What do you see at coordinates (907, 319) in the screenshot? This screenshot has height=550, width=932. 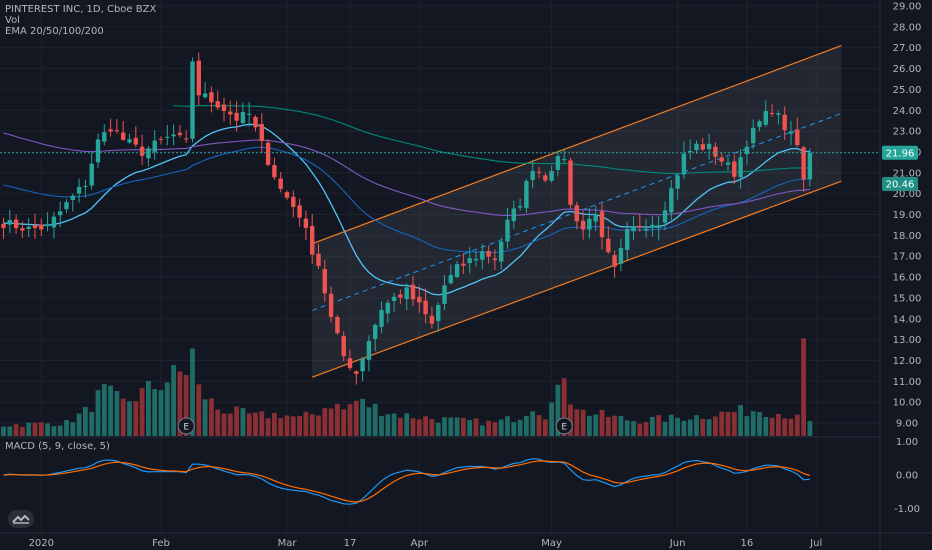 I see `price-tick-label: 14.00` at bounding box center [907, 319].